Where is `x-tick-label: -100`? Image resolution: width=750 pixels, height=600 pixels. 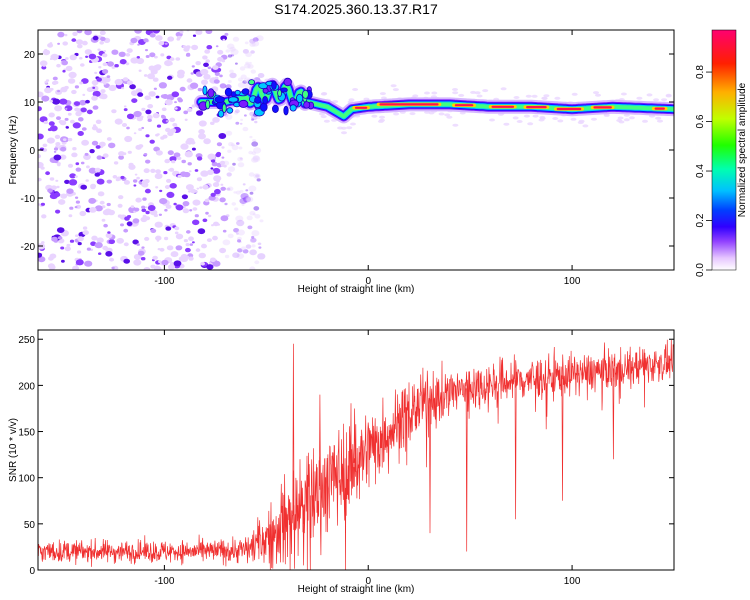
x-tick-label: -100 is located at coordinates (164, 581).